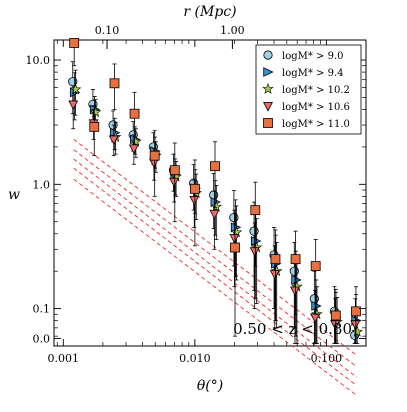 The height and width of the screenshot is (412, 407). I want to click on top-tick-label: 1.00, so click(232, 30).